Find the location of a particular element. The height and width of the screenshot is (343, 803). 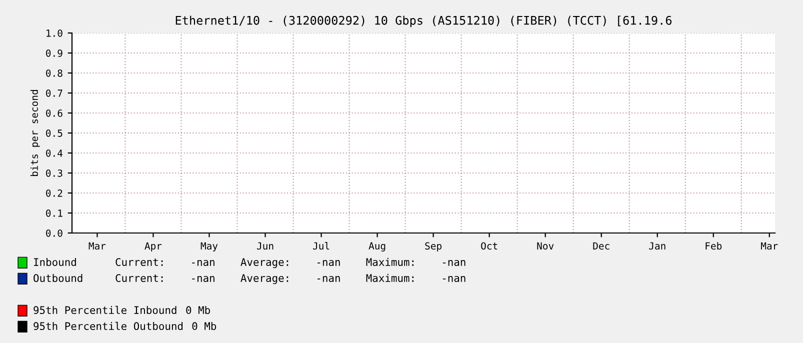

legend-label: Outbound is located at coordinates (58, 278).